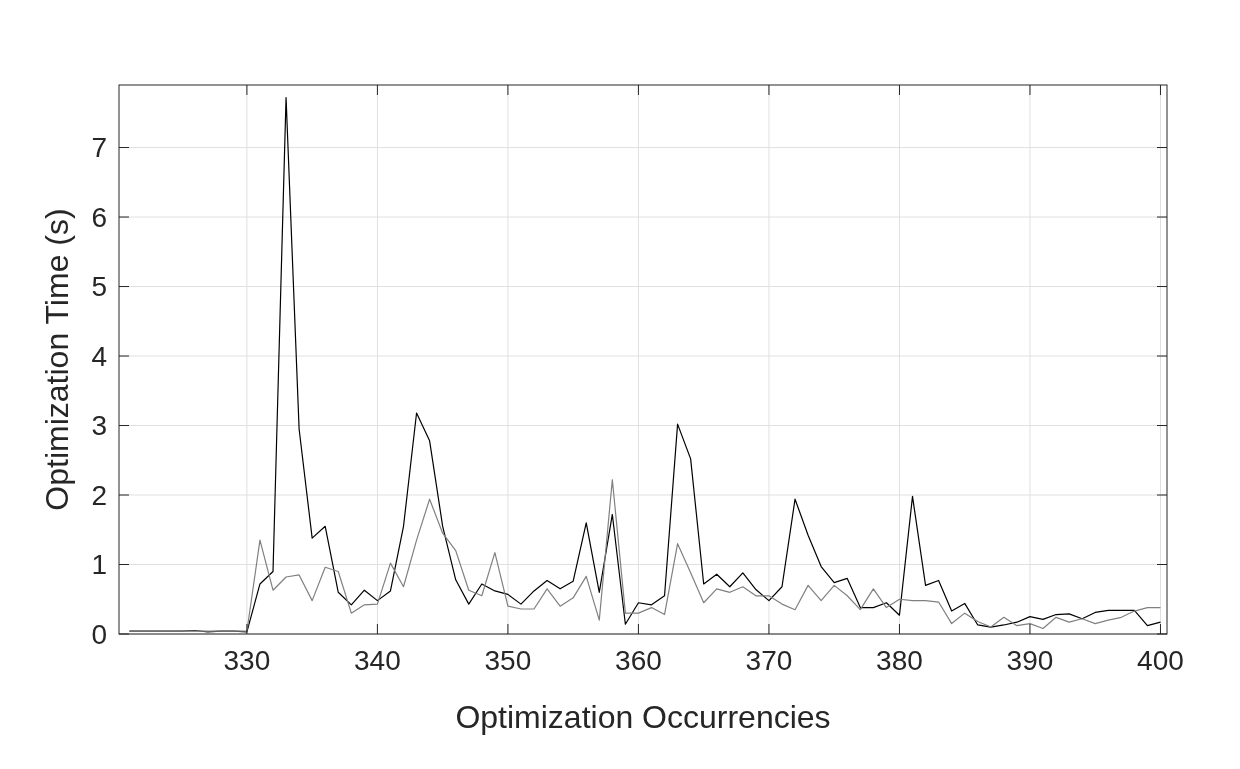 The image size is (1240, 769). What do you see at coordinates (643, 717) in the screenshot?
I see `x-axis-title: Optimization Occurrencies` at bounding box center [643, 717].